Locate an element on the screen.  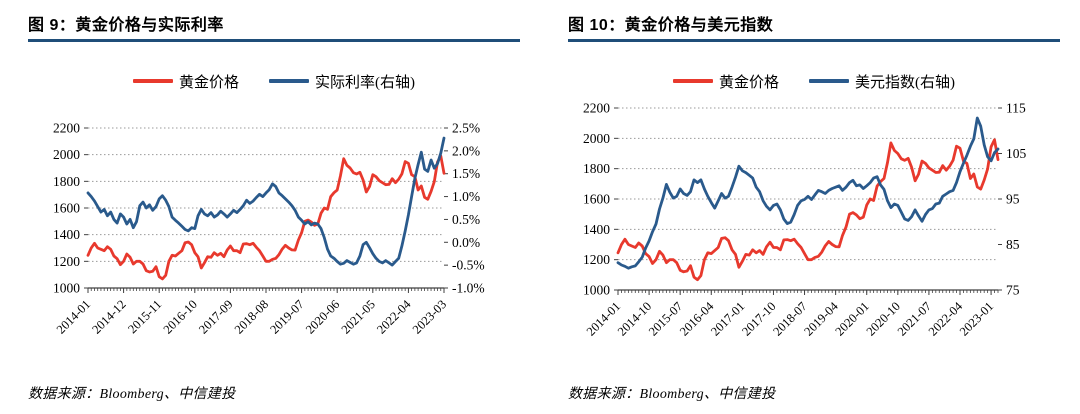
svg-text: 2017-01 is located at coordinates (727, 318).